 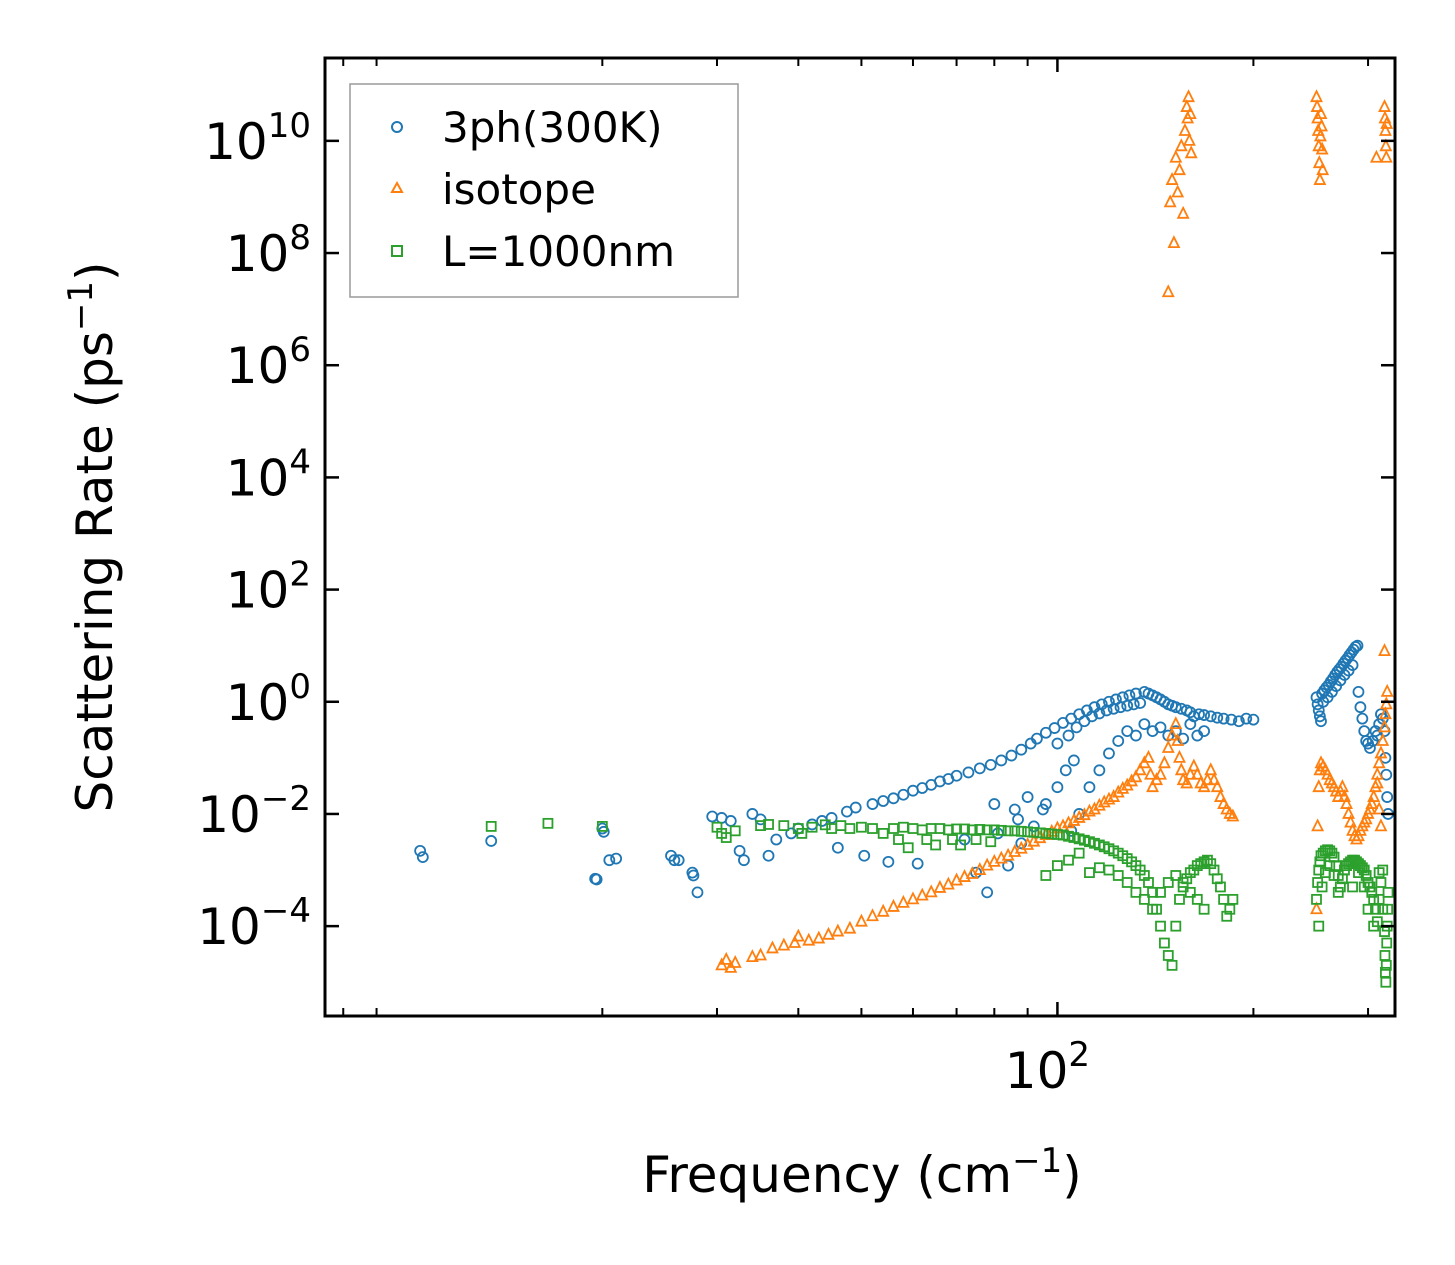 What do you see at coordinates (300, 687) in the screenshot?
I see `y-tick-label-exp: 0` at bounding box center [300, 687].